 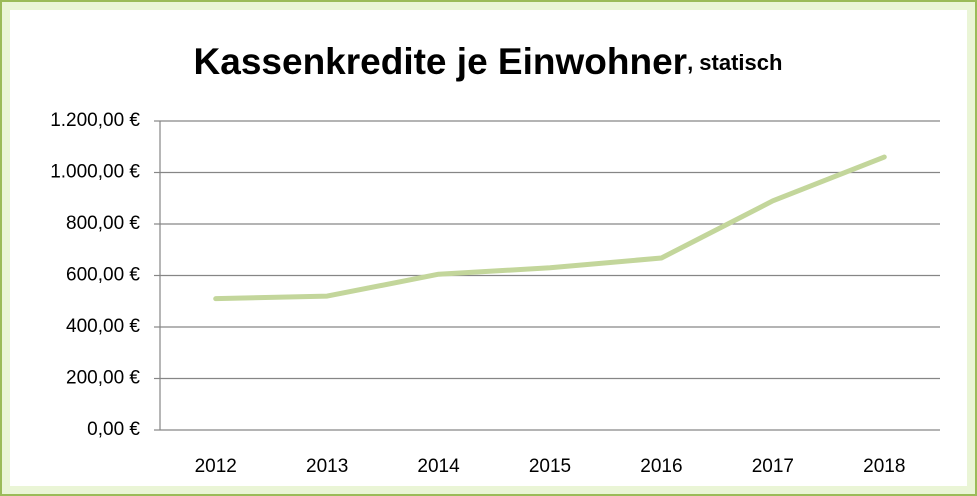 I want to click on y-tick-label: 800,00 €, so click(x=103, y=223).